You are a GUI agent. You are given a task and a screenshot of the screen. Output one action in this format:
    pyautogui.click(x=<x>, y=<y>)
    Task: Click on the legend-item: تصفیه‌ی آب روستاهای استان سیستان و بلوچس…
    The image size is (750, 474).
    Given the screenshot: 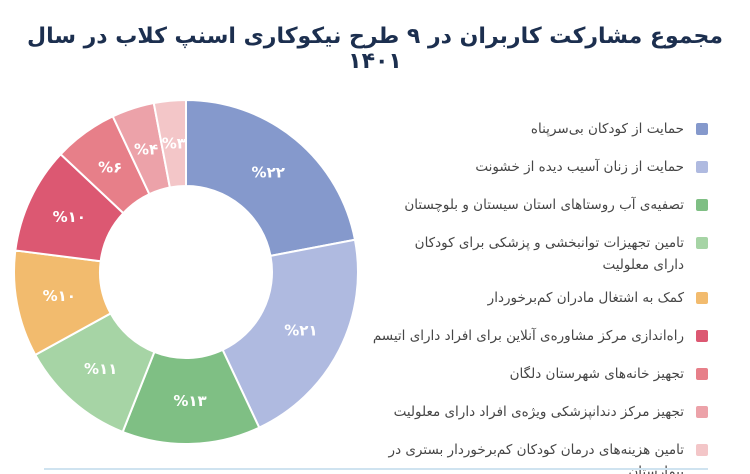 What is the action you would take?
    pyautogui.click(x=538, y=213)
    